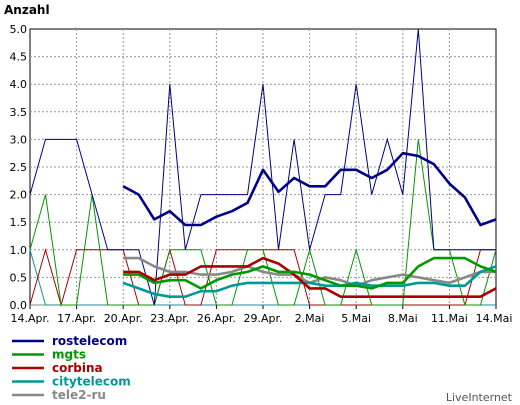 Image resolution: width=520 pixels, height=405 pixels. Describe the element at coordinates (27, 10) in the screenshot. I see `chart-title: Anzahl` at that location.